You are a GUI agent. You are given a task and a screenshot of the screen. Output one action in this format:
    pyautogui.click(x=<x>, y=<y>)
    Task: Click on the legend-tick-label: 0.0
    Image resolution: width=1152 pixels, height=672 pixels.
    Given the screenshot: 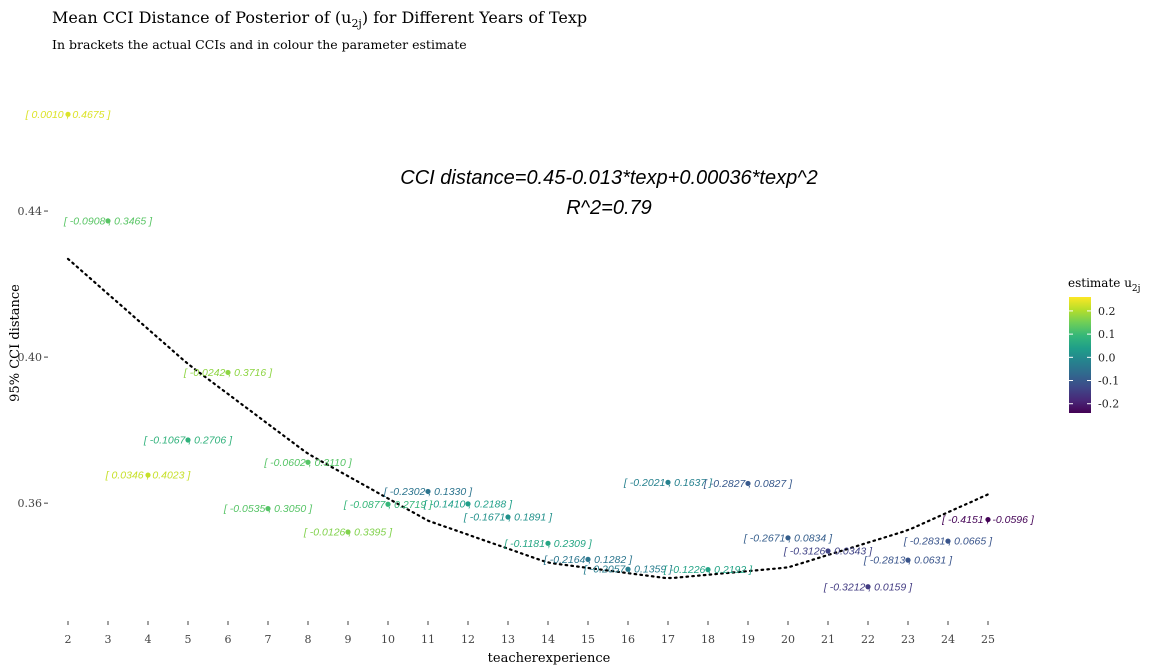 What is the action you would take?
    pyautogui.click(x=1107, y=357)
    